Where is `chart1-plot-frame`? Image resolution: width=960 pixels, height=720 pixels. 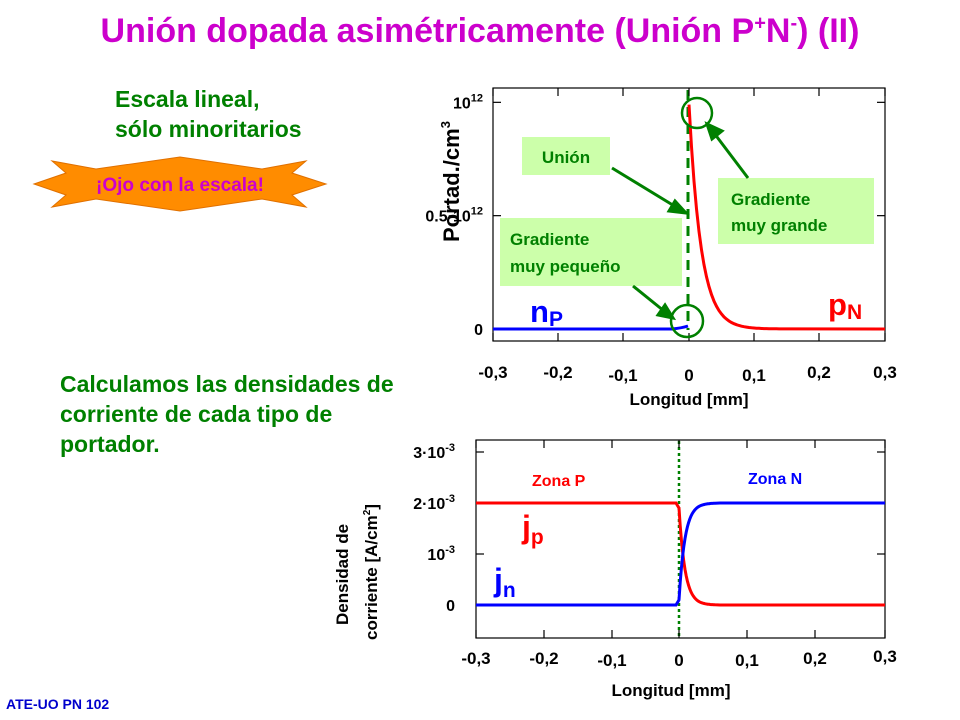 chart1-plot-frame is located at coordinates (689, 214).